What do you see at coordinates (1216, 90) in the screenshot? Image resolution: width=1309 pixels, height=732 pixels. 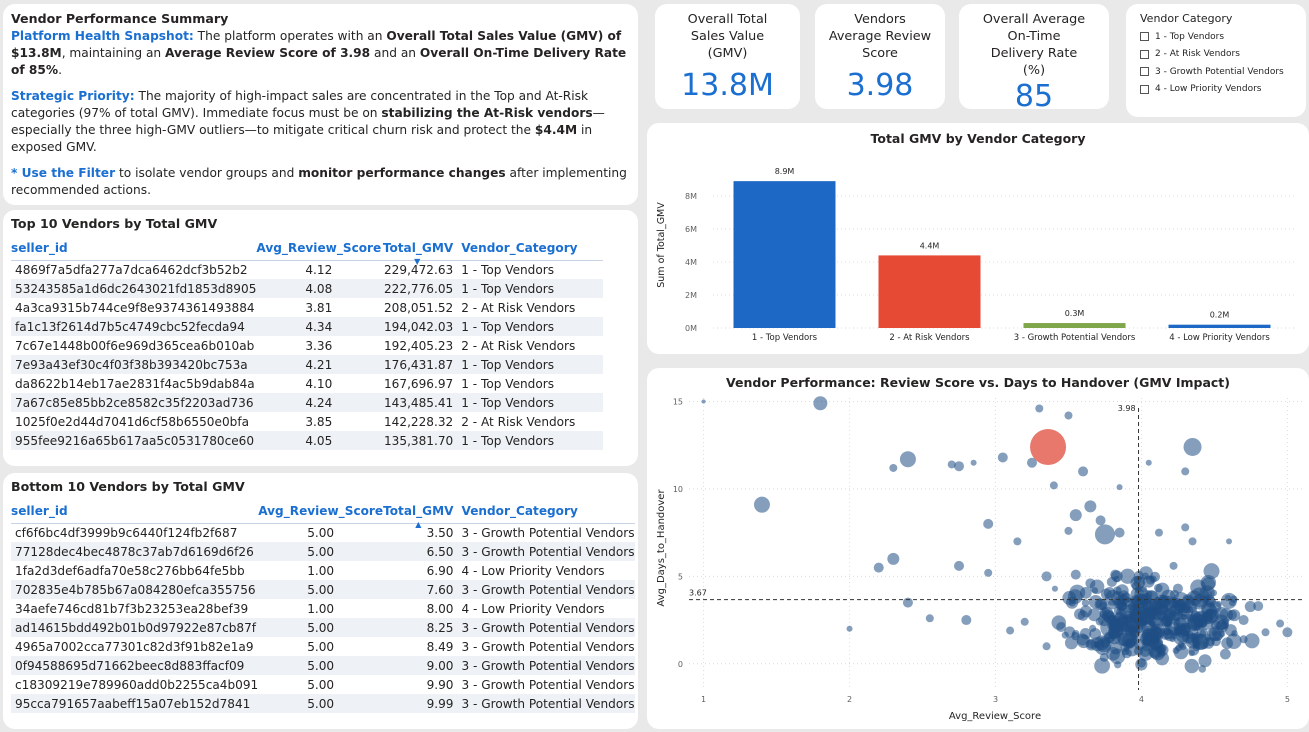 I see `filter-option-low-priority-vendors: 4 - Low Priority Vendors` at bounding box center [1216, 90].